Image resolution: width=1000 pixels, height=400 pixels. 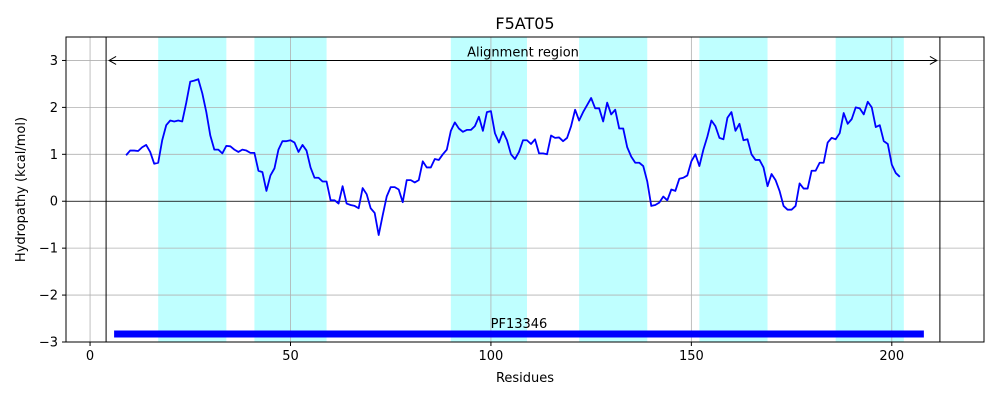 What do you see at coordinates (519, 324) in the screenshot?
I see `domain-label: PF13346` at bounding box center [519, 324].